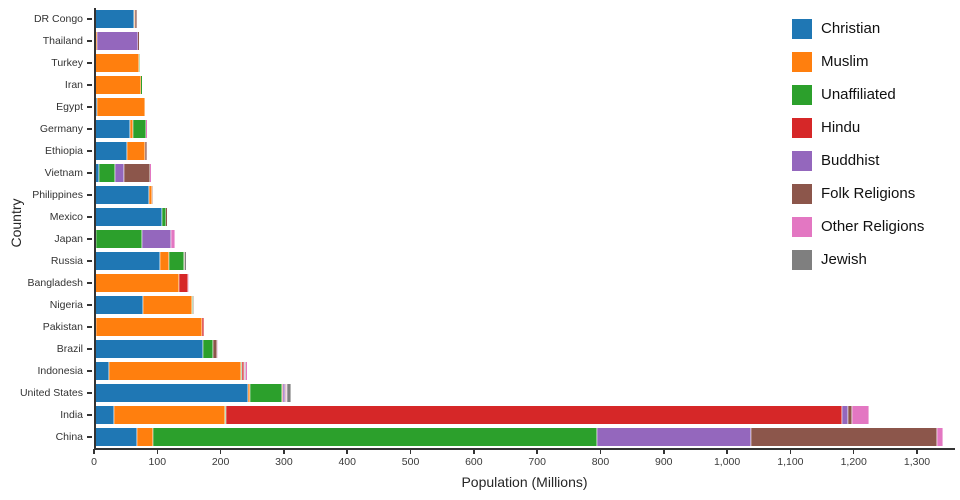 This screenshot has height=500, width=960. What do you see at coordinates (55, 283) in the screenshot?
I see `y-tick-label: Bangladesh` at bounding box center [55, 283].